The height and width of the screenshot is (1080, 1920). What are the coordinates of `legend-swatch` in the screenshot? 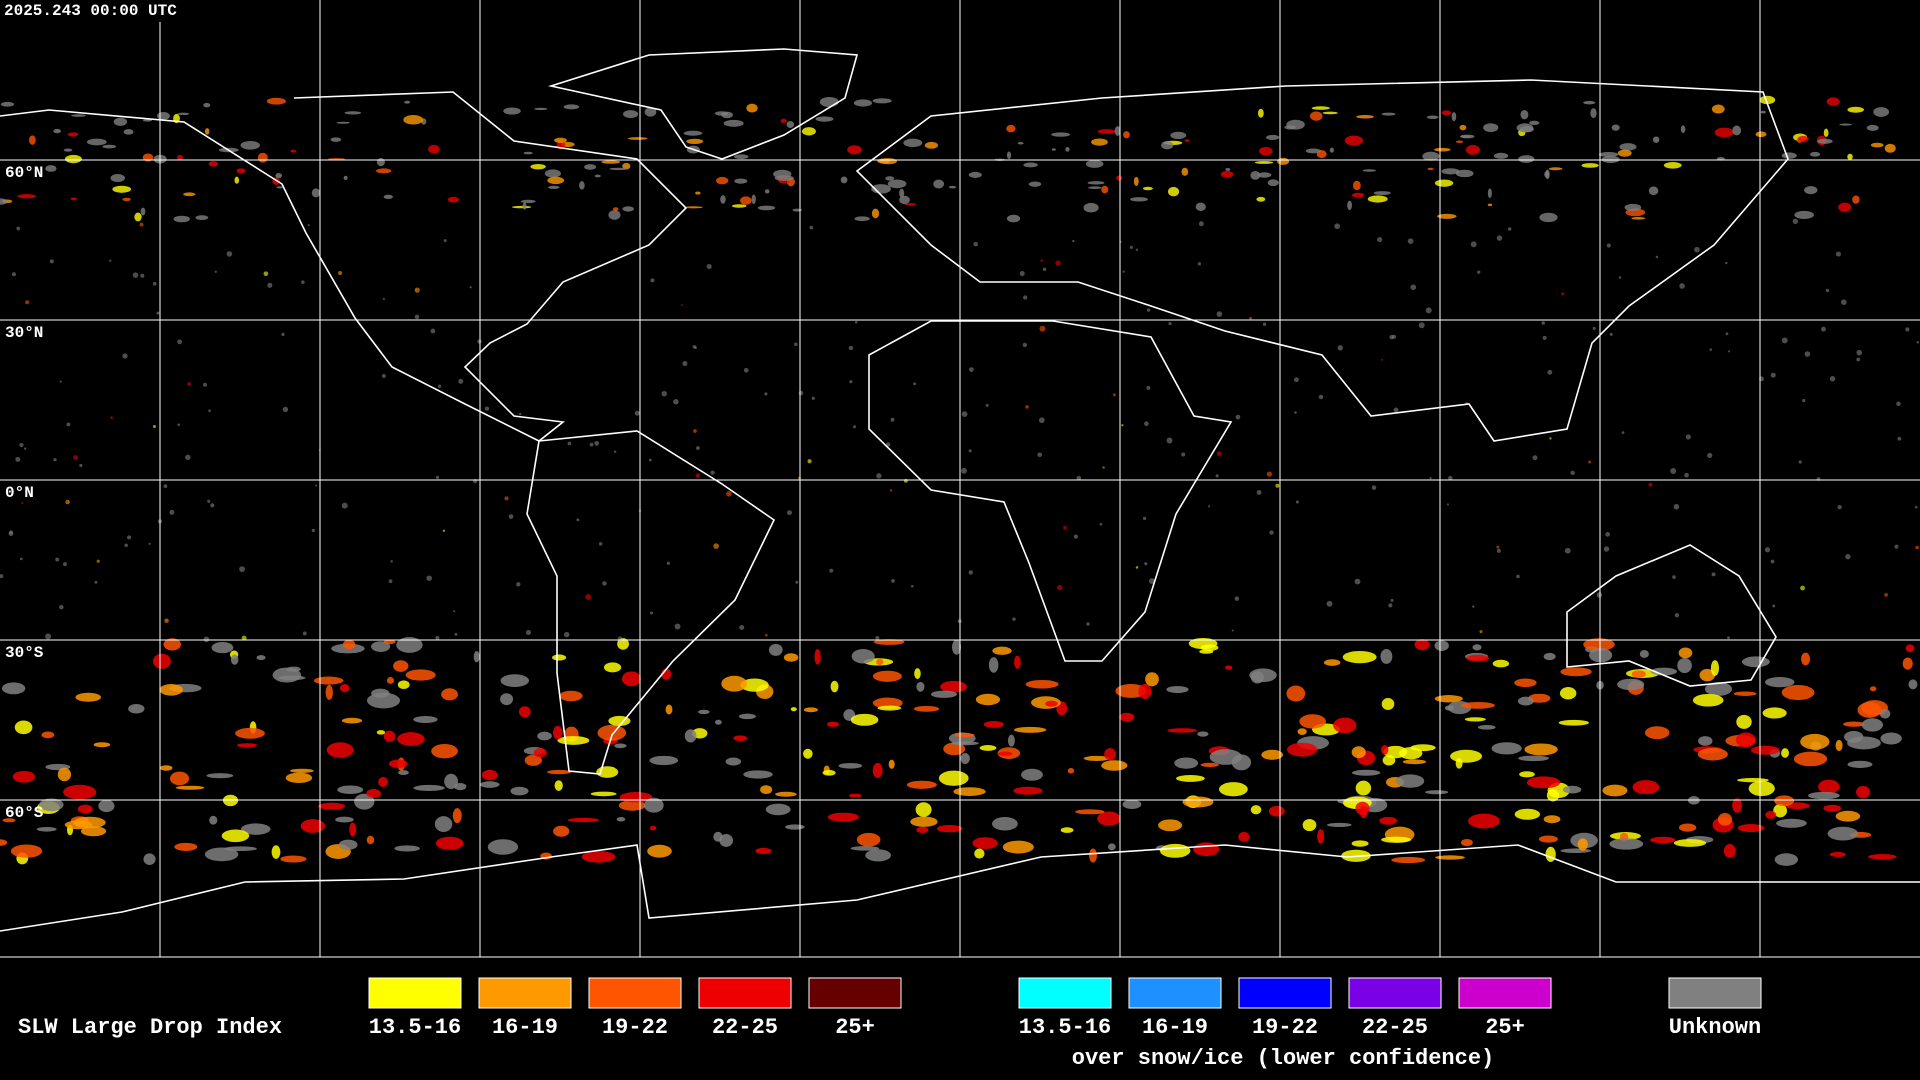 It's located at (1395, 993).